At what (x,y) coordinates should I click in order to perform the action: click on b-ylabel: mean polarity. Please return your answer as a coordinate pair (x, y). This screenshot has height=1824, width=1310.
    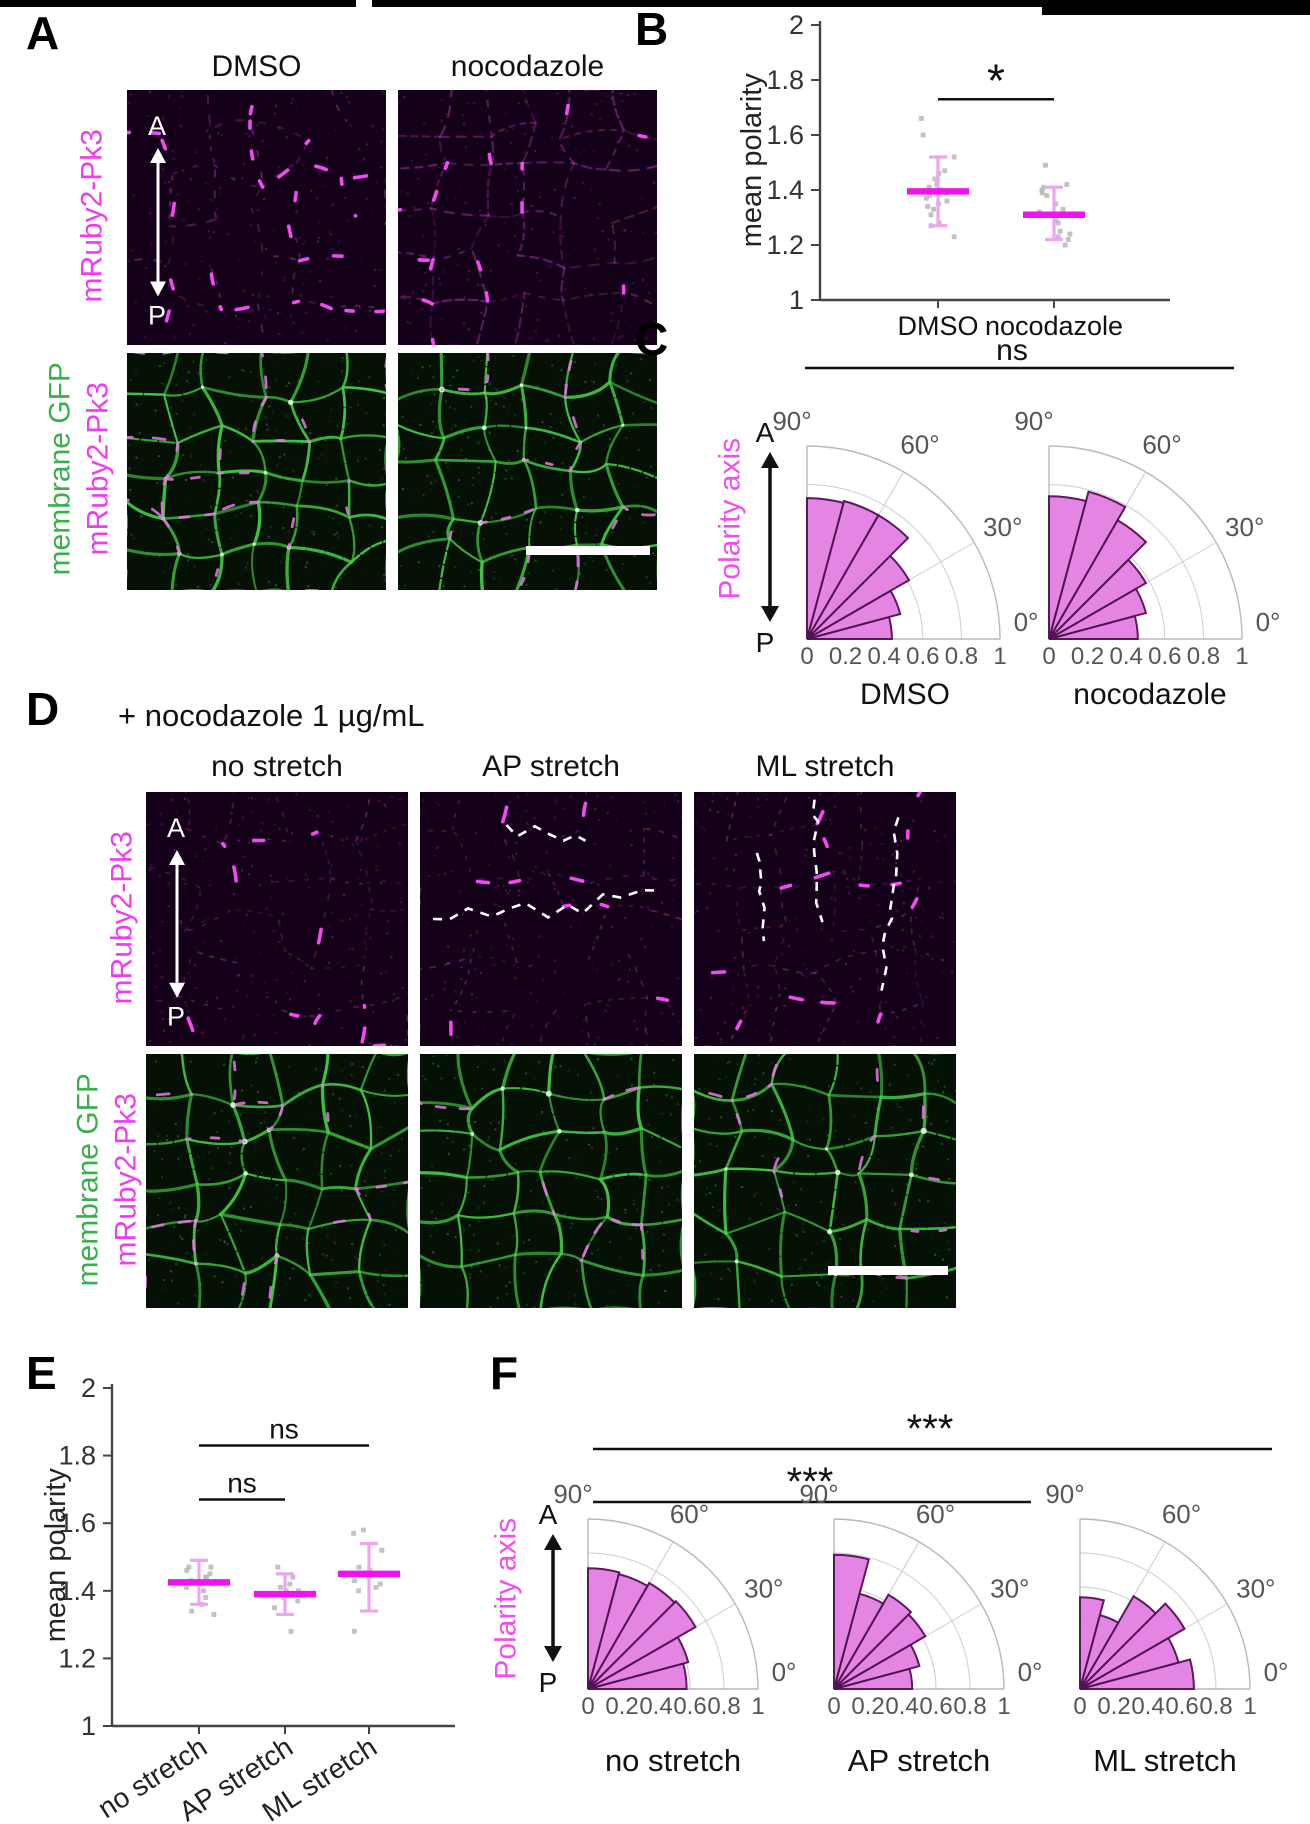
    Looking at the image, I should click on (751, 160).